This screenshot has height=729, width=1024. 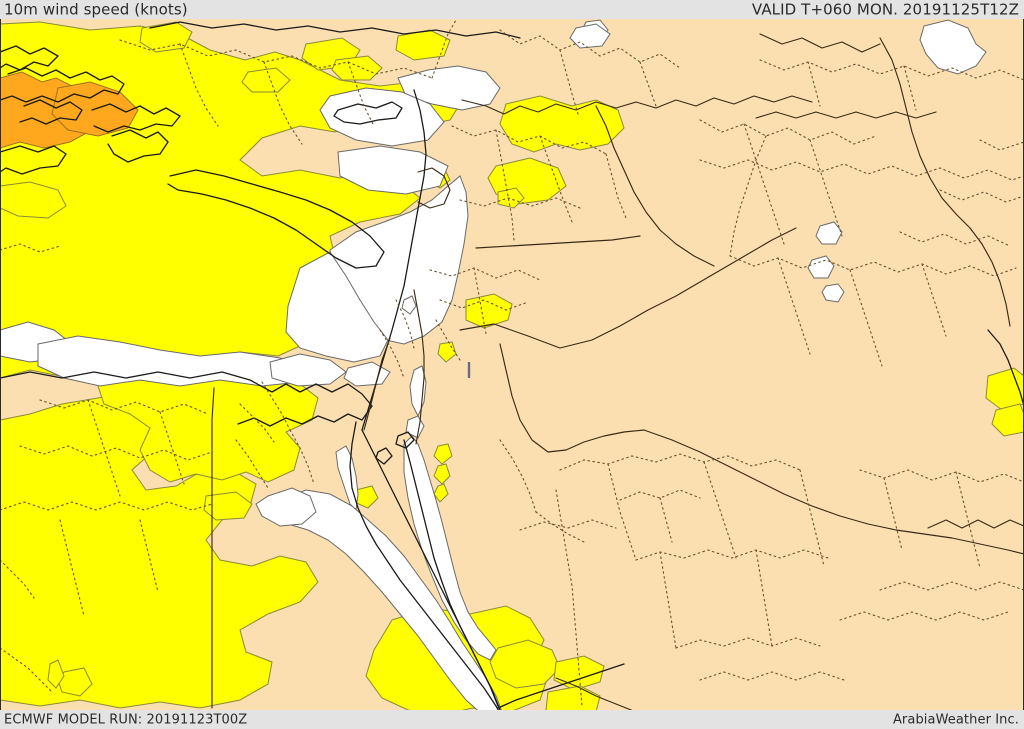 What do you see at coordinates (357, 68) in the screenshot?
I see `yellow-patch-turkey-n5` at bounding box center [357, 68].